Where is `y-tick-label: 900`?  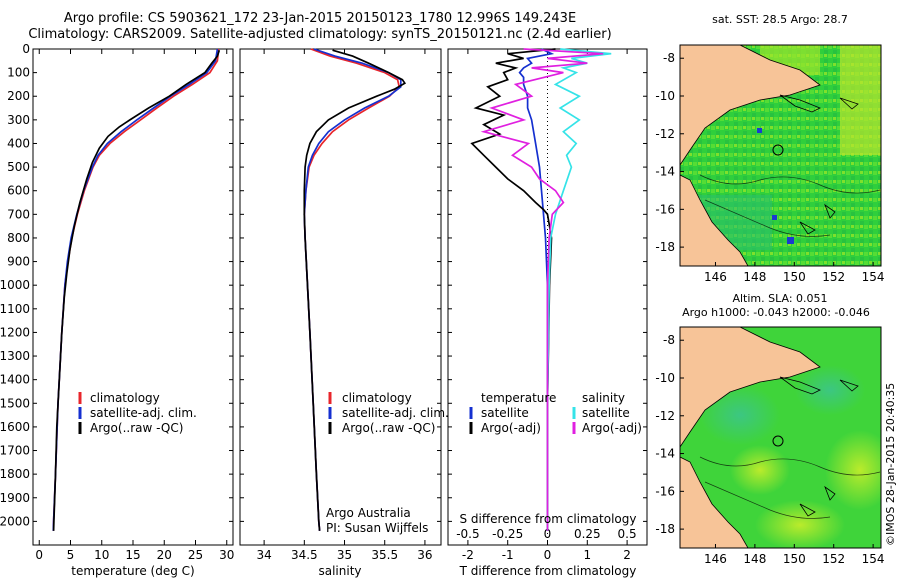
y-tick-label: 900 is located at coordinates (18, 262).